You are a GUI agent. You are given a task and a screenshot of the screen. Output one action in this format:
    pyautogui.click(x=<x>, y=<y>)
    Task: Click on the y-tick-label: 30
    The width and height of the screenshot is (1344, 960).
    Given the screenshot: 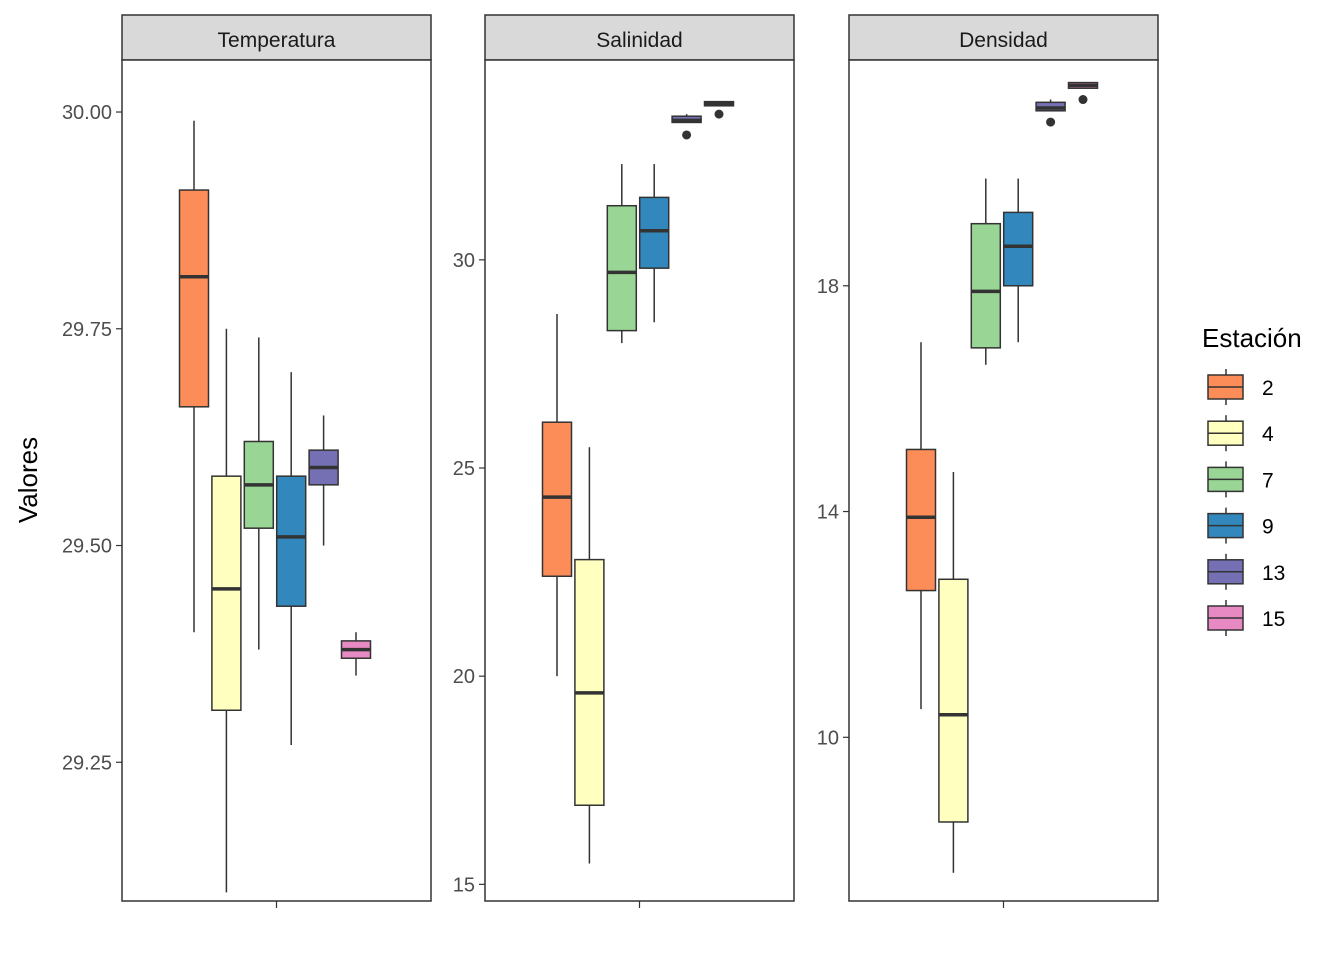 What is the action you would take?
    pyautogui.click(x=464, y=261)
    